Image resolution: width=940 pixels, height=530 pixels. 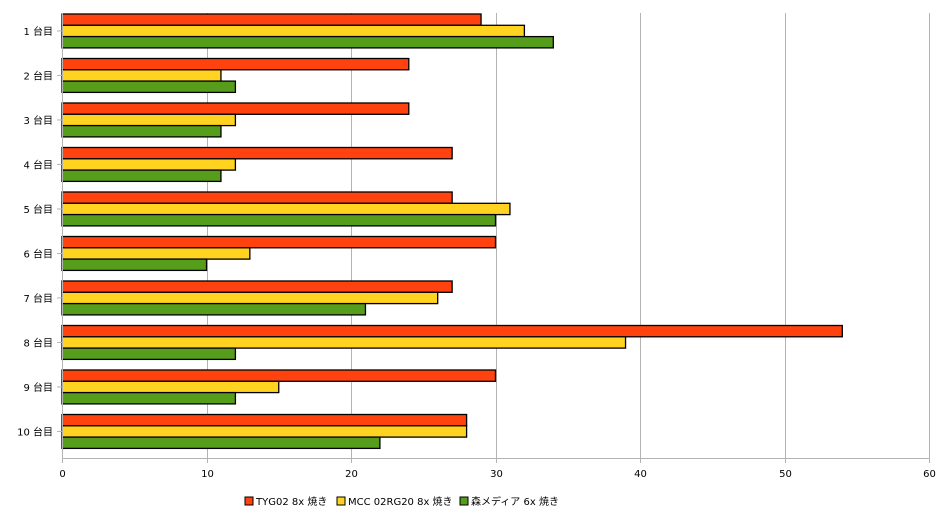 I want to click on x-tick-label: 50, so click(x=785, y=474).